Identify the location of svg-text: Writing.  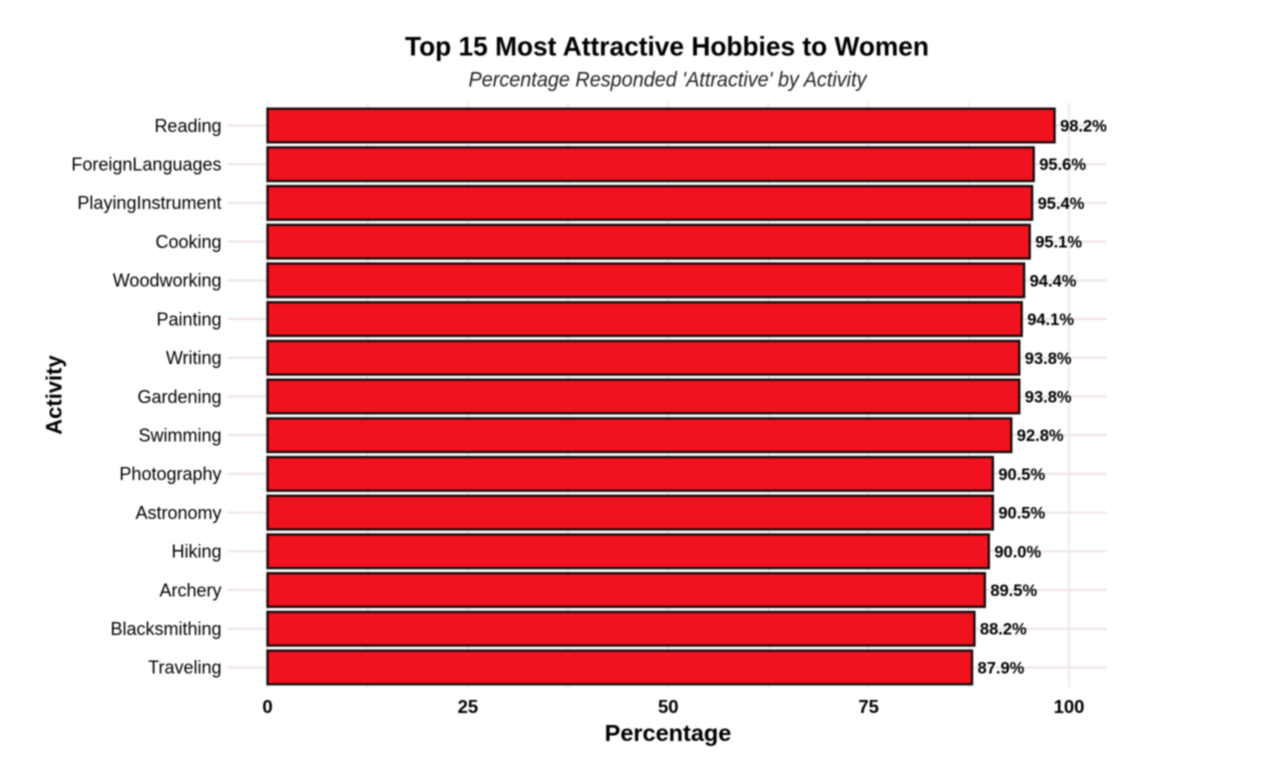
(194, 358).